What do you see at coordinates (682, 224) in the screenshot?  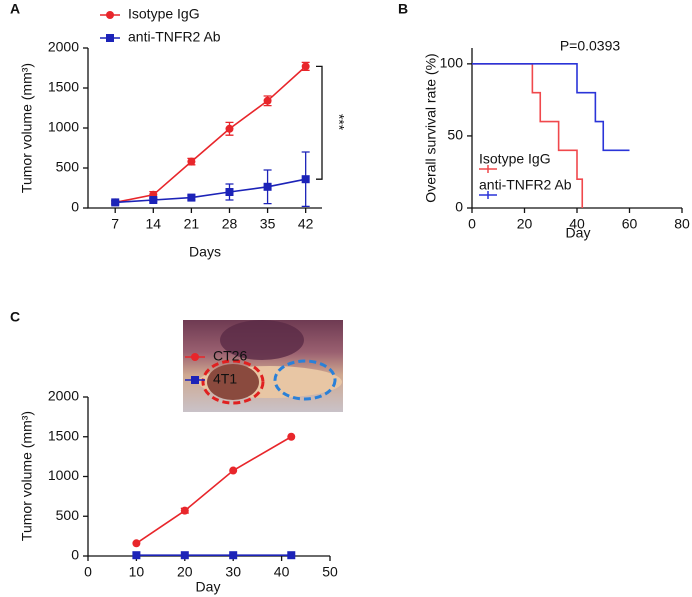 I see `x-tick-label: 80` at bounding box center [682, 224].